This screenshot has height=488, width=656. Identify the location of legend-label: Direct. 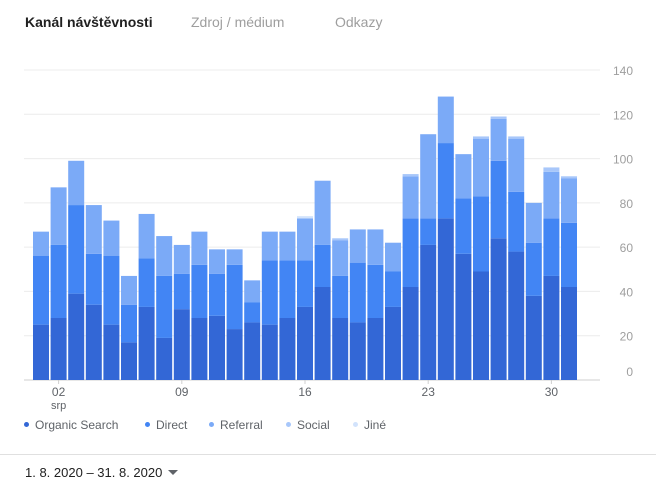
(172, 425).